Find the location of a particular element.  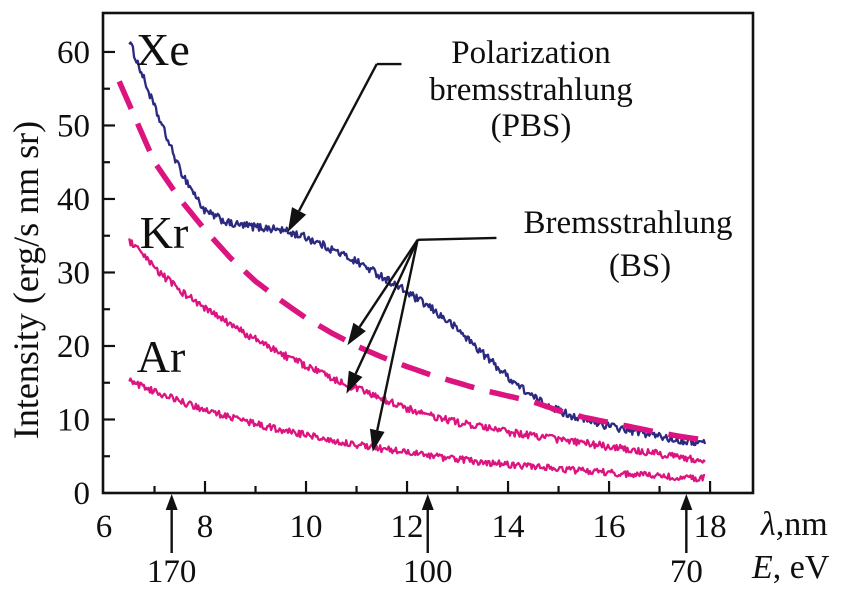

y-tick-label: 10 is located at coordinates (73, 420).